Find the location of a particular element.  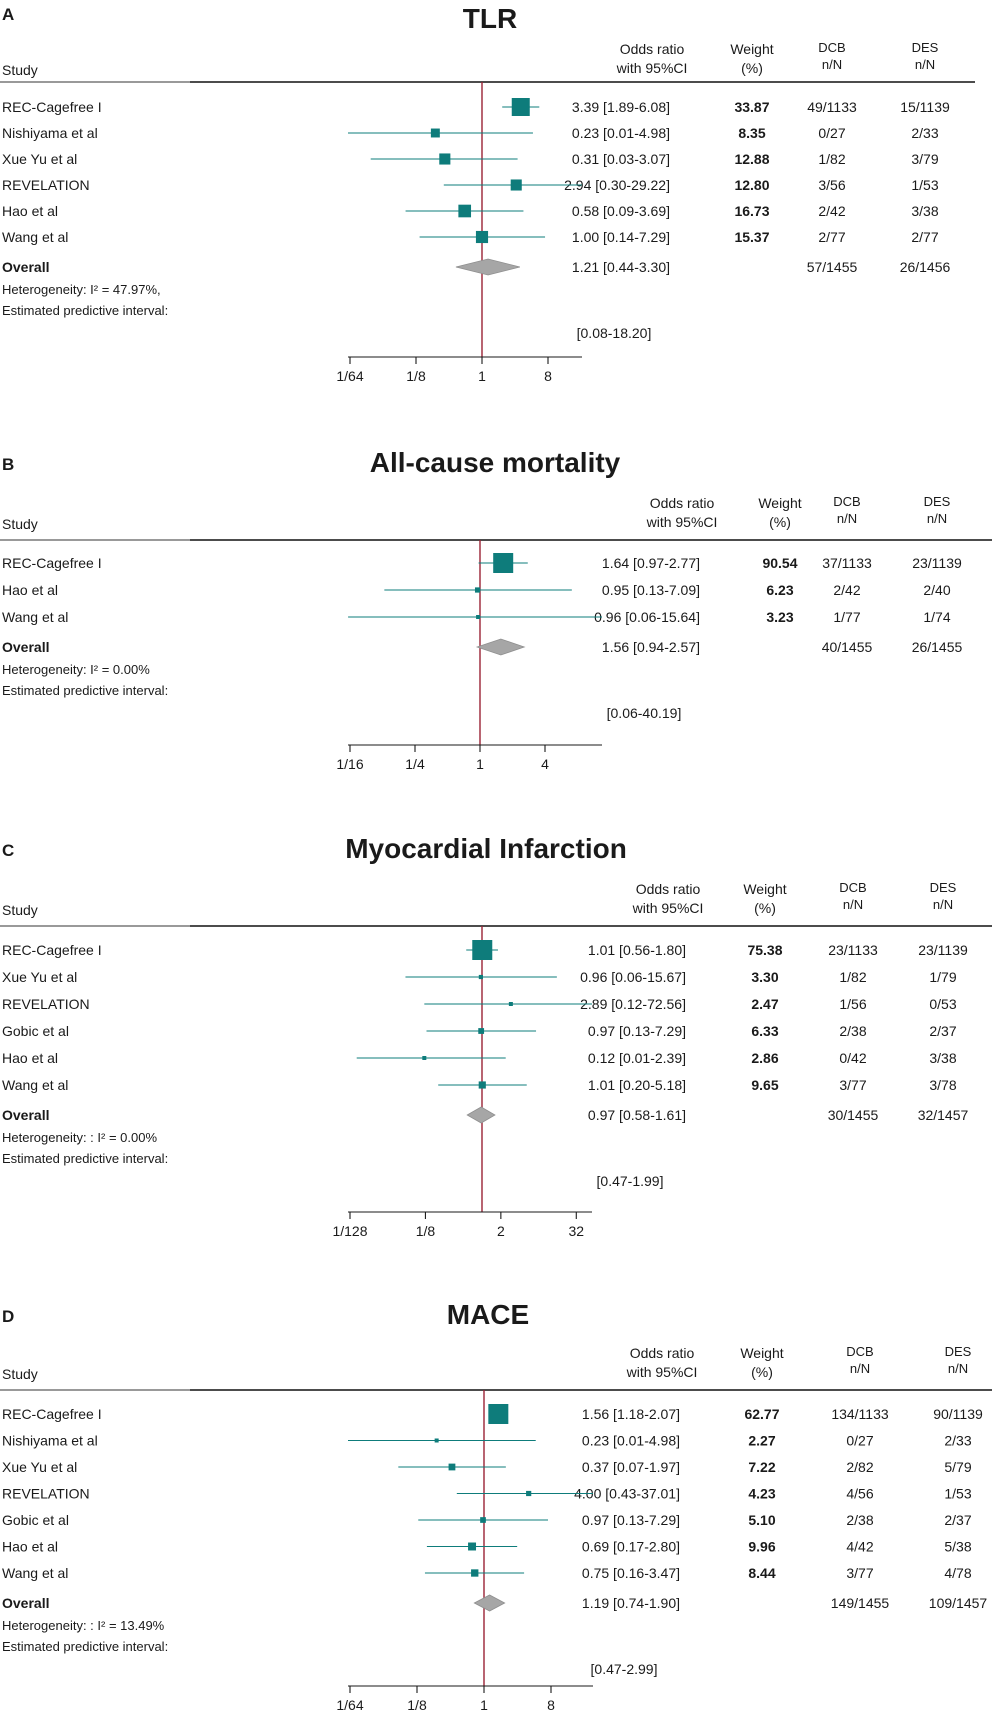

study-or: 2.94 [0.30-29.22] is located at coordinates (617, 185).